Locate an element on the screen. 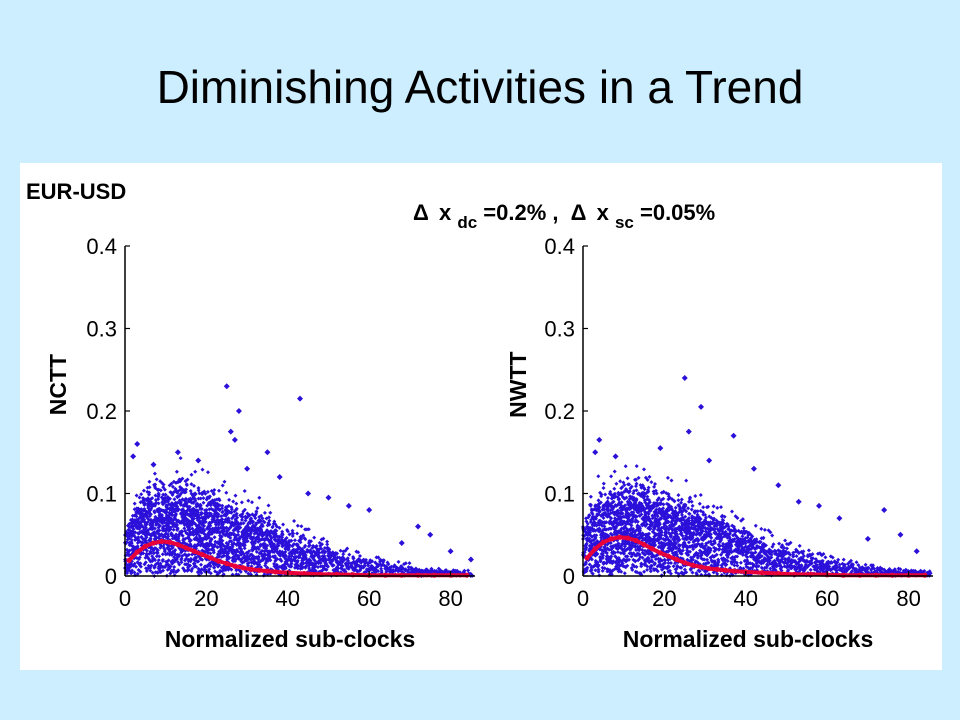  y-axis-label: NCTT is located at coordinates (58, 384).